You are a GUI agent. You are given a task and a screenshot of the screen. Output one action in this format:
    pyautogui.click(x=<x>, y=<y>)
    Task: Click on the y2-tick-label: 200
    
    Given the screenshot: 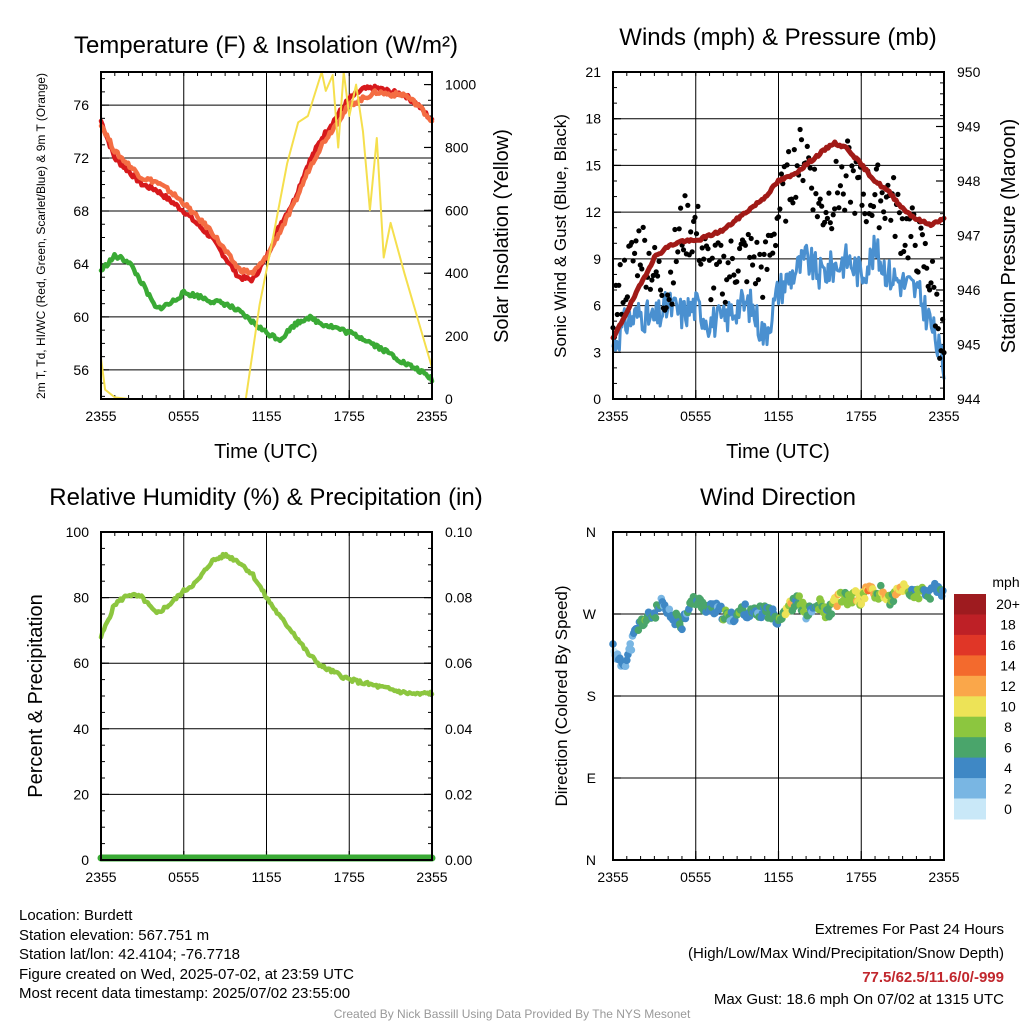 What is the action you would take?
    pyautogui.click(x=457, y=336)
    